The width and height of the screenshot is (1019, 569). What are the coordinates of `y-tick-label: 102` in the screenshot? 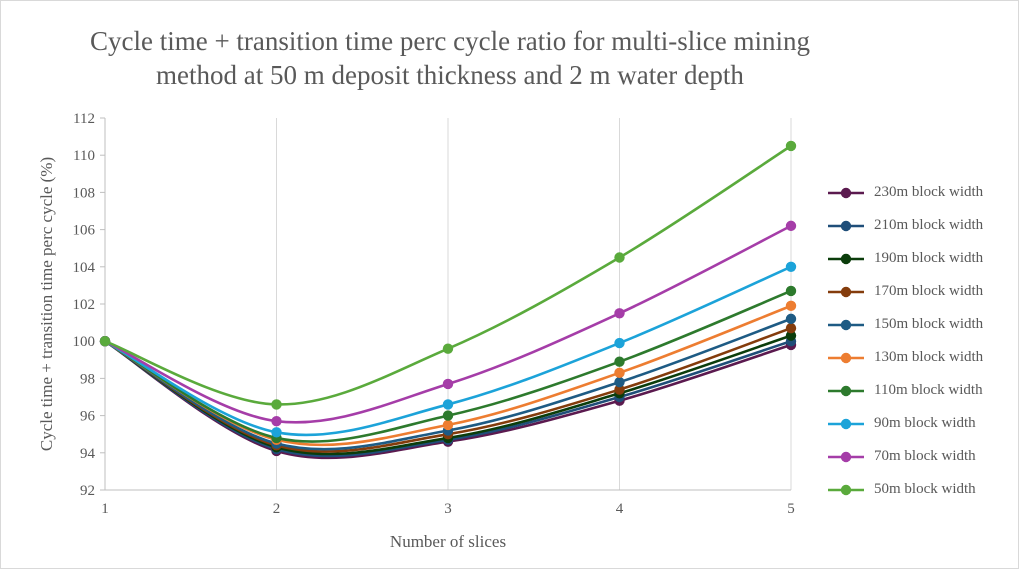 It's located at (84, 305).